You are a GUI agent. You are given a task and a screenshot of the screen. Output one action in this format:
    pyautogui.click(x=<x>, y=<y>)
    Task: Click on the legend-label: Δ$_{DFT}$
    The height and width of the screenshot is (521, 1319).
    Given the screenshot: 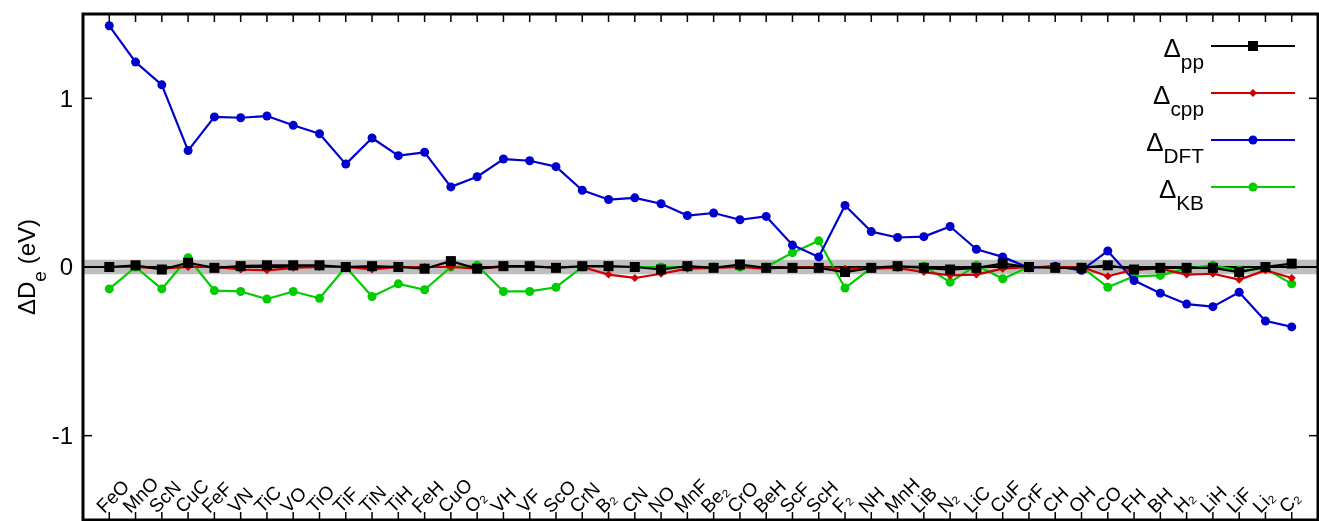 What is the action you would take?
    pyautogui.click(x=1175, y=147)
    